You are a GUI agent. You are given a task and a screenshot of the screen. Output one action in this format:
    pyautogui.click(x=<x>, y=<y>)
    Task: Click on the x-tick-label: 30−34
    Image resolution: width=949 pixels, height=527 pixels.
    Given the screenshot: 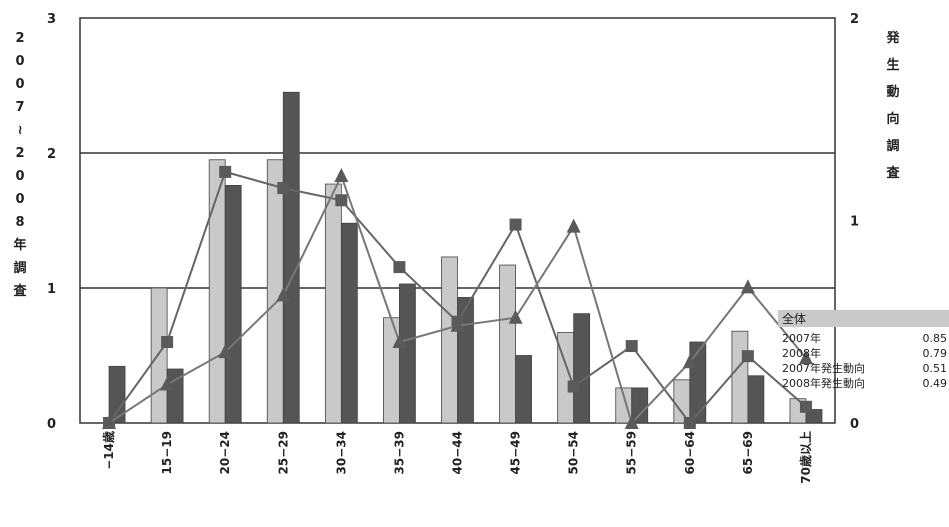 What is the action you would take?
    pyautogui.click(x=341, y=452)
    